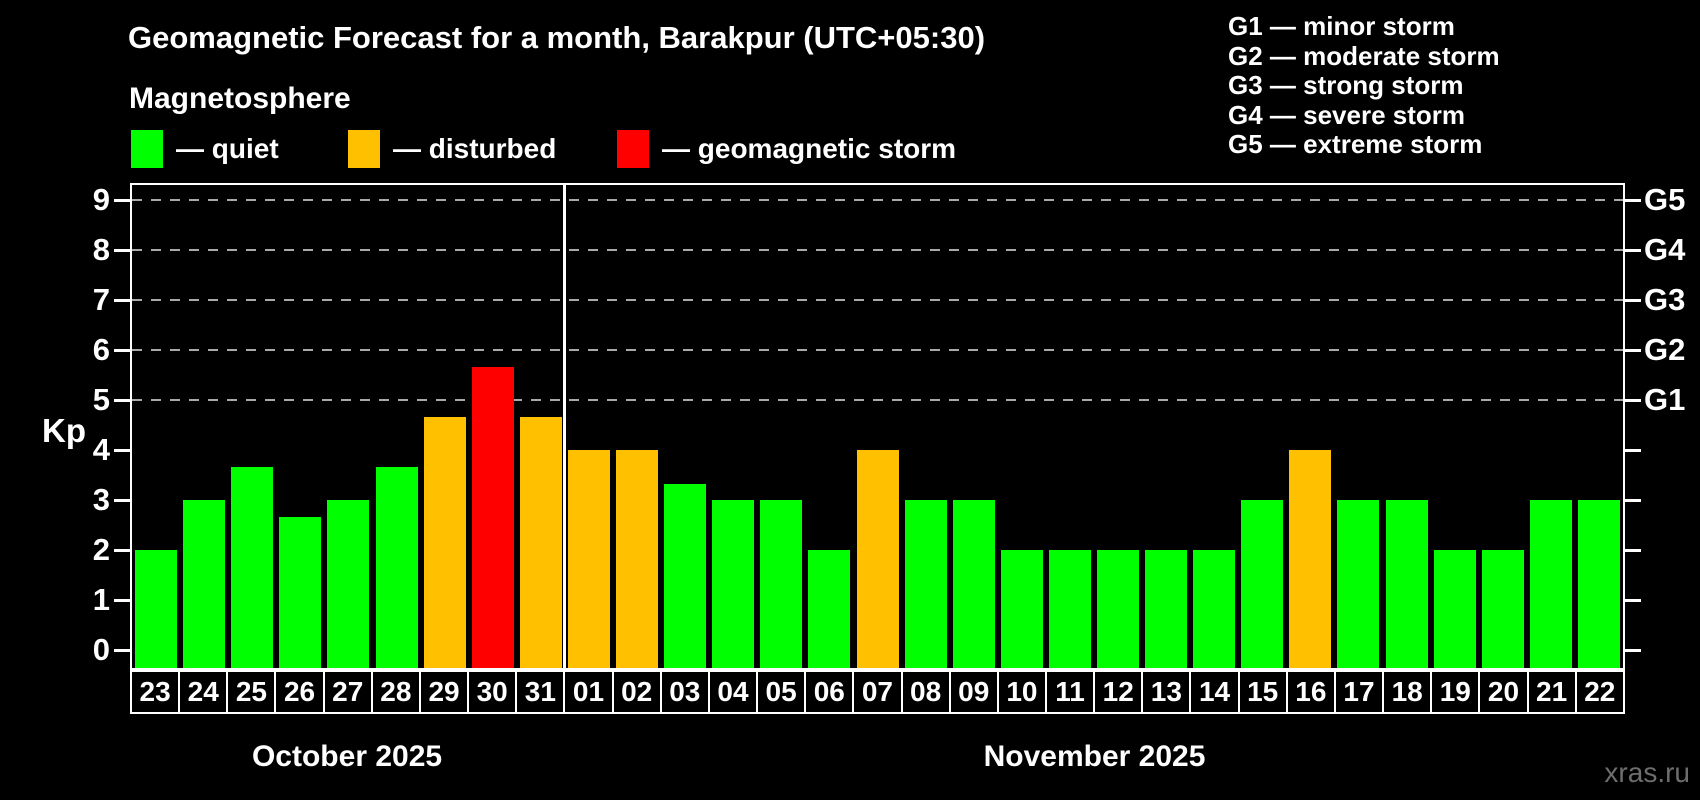 The height and width of the screenshot is (800, 1700). What do you see at coordinates (492, 692) in the screenshot?
I see `date-cell: 30` at bounding box center [492, 692].